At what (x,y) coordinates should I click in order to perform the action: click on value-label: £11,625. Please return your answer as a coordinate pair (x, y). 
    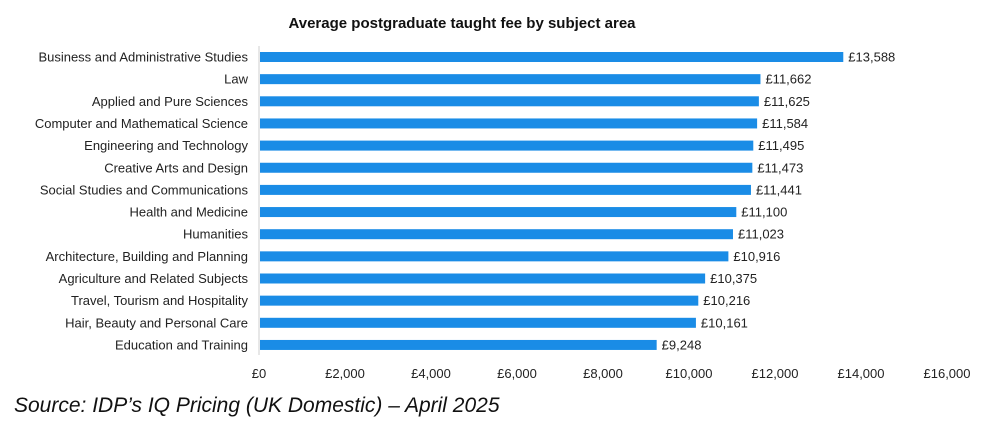
    Looking at the image, I should click on (787, 101).